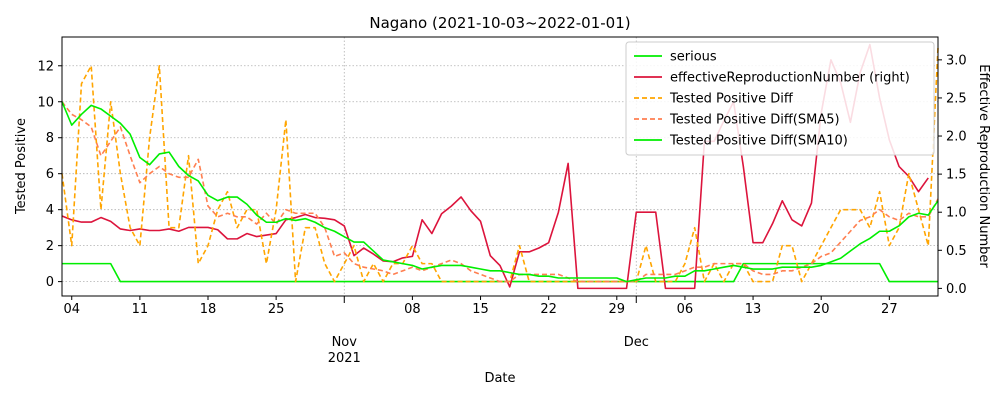 The image size is (1000, 400). Describe the element at coordinates (790, 78) in the screenshot. I see `legend-label-1: effectiveReproductionNumber (right)` at that location.